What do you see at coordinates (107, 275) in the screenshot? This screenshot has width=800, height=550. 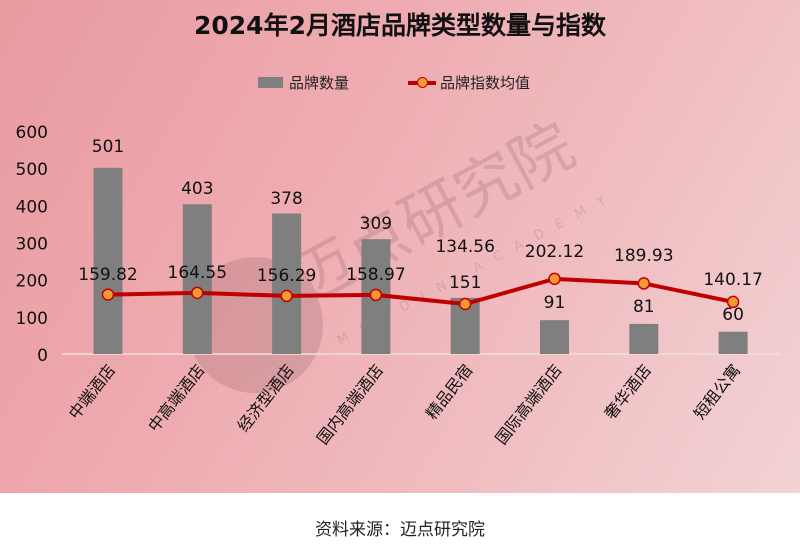 I see `line-value-label: 159.82` at bounding box center [107, 275].